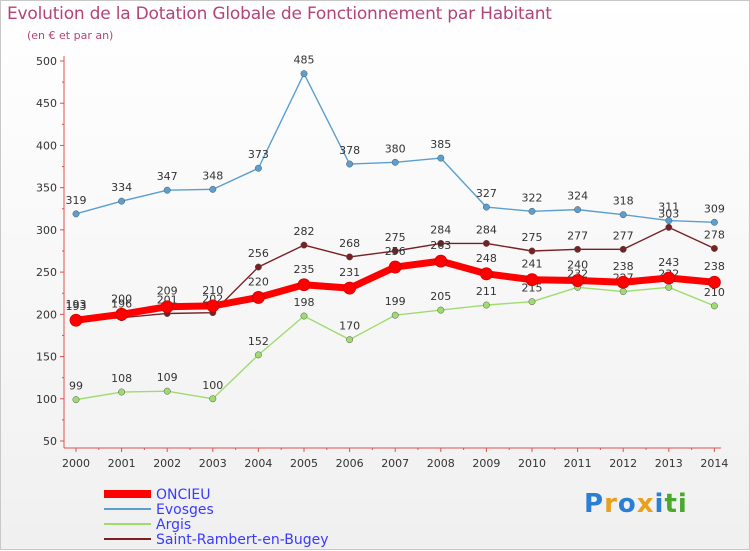 Image resolution: width=750 pixels, height=551 pixels. Describe the element at coordinates (121, 378) in the screenshot. I see `data-label: 108` at that location.